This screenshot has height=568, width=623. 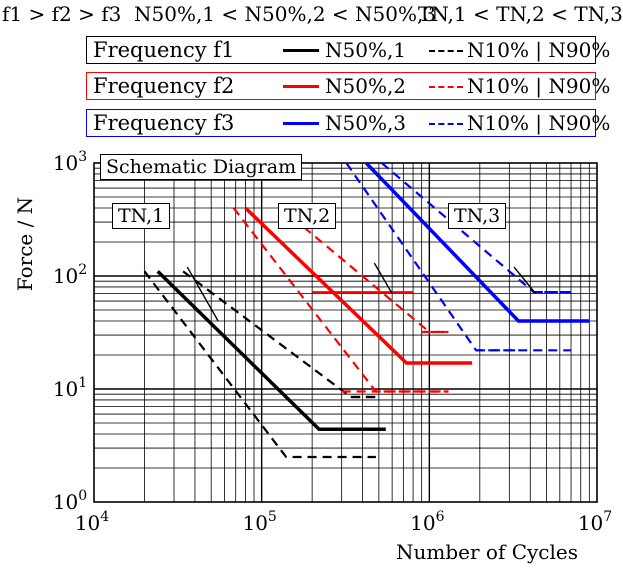 I want to click on legend-row-f2: Frequency f2 N50%,2 N10% | N90%, so click(x=348, y=86).